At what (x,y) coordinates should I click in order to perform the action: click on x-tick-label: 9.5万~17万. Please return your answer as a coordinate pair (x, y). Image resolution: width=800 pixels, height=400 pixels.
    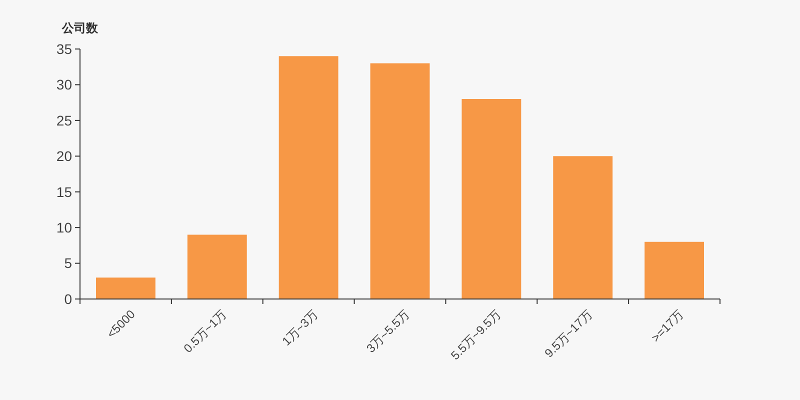
    Looking at the image, I should click on (568, 333).